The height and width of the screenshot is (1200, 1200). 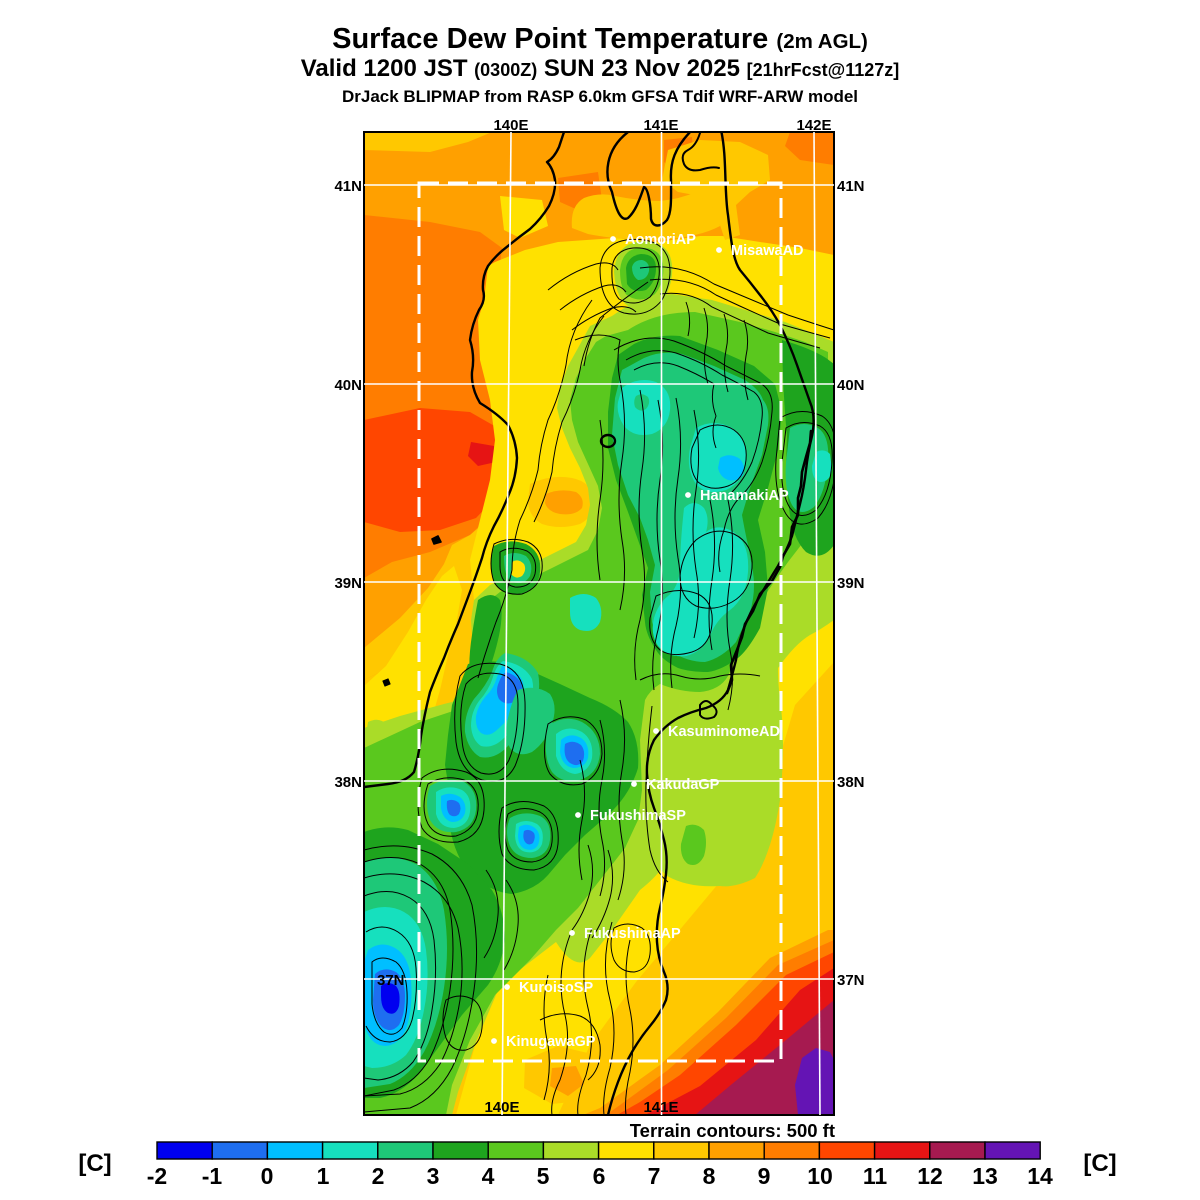 I want to click on svg-text: AomoriAP, so click(x=660, y=240).